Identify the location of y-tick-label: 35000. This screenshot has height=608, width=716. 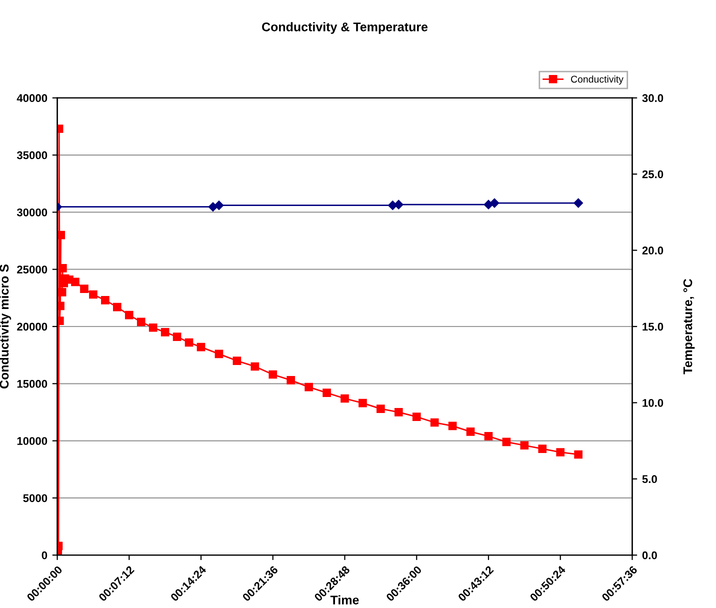
(32, 155).